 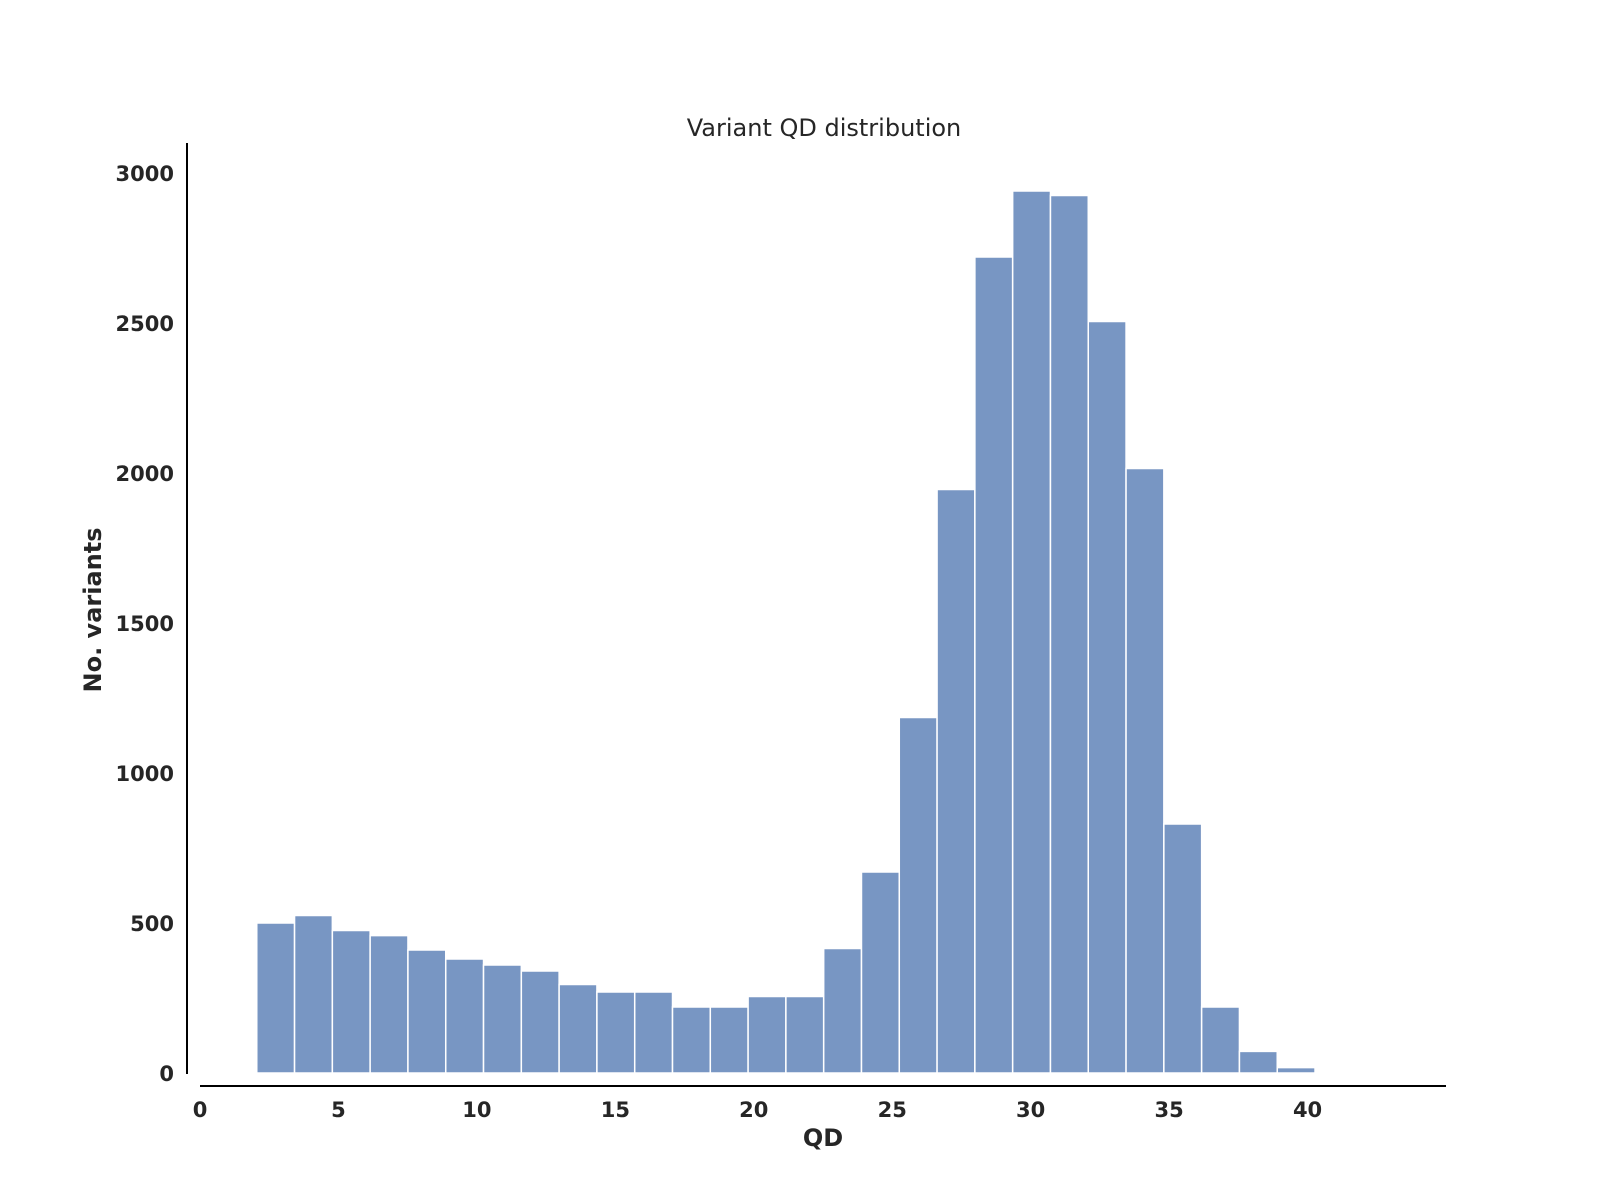 I want to click on x-axis-label: QD, so click(x=823, y=1138).